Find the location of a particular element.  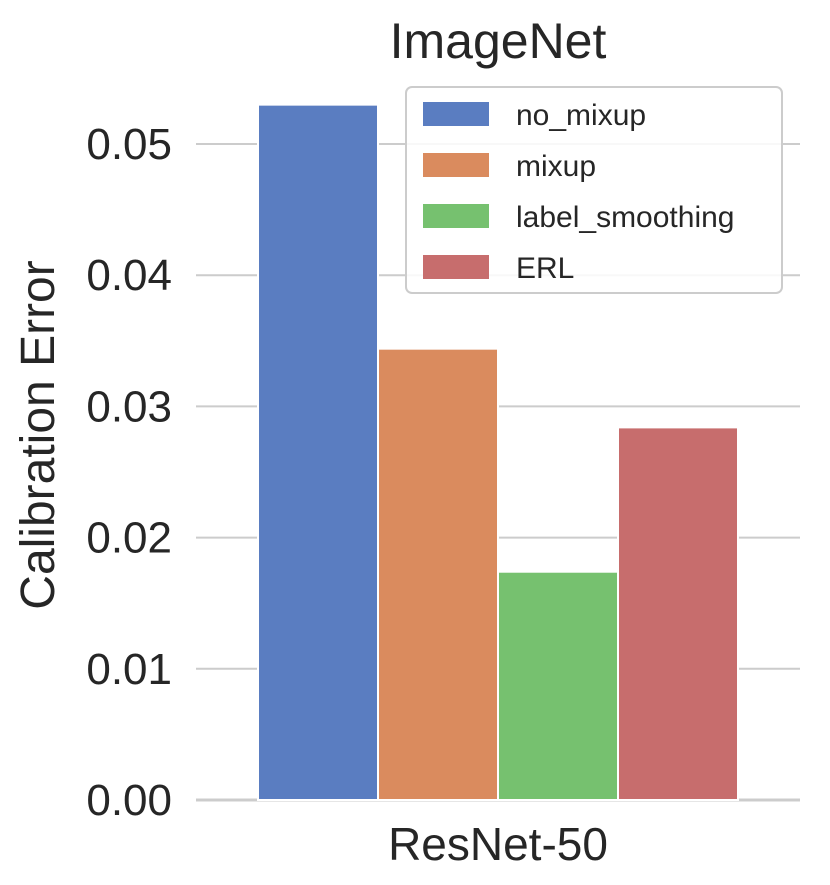

y-tick-label: 0.02 is located at coordinates (129, 538).